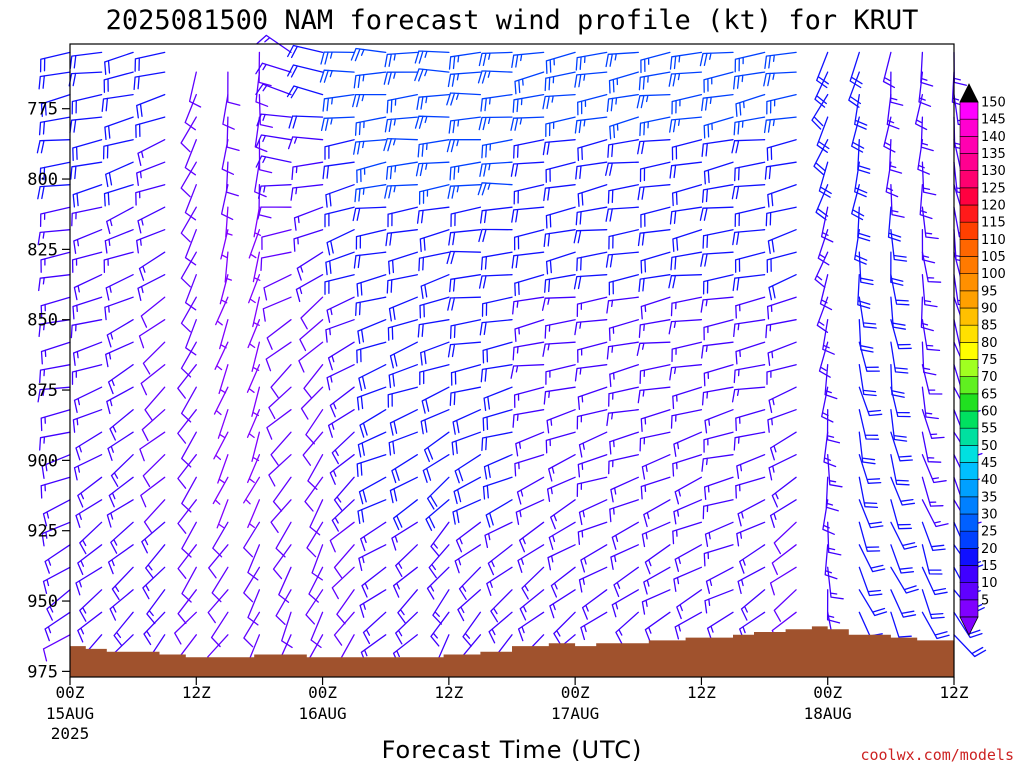 This screenshot has width=1024, height=768. I want to click on x-tick-label: 12Z, so click(448, 692).